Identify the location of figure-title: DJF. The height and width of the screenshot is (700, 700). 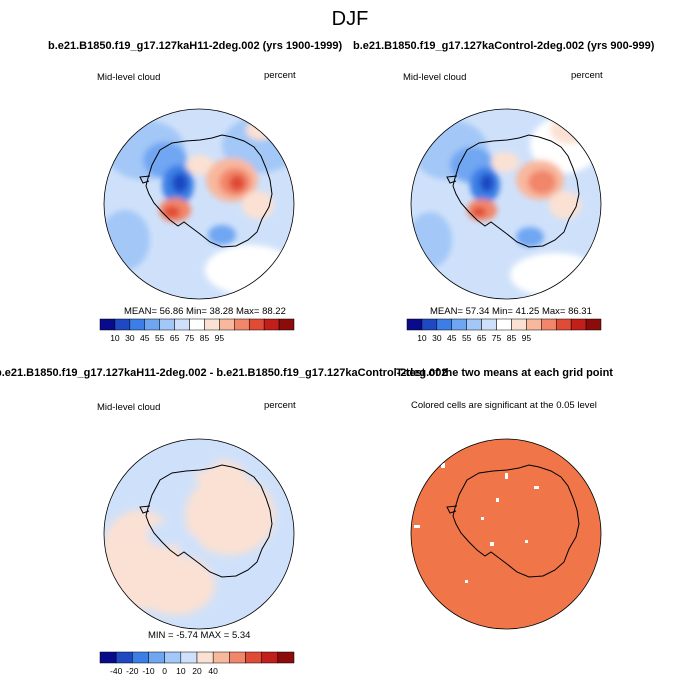
(350, 19).